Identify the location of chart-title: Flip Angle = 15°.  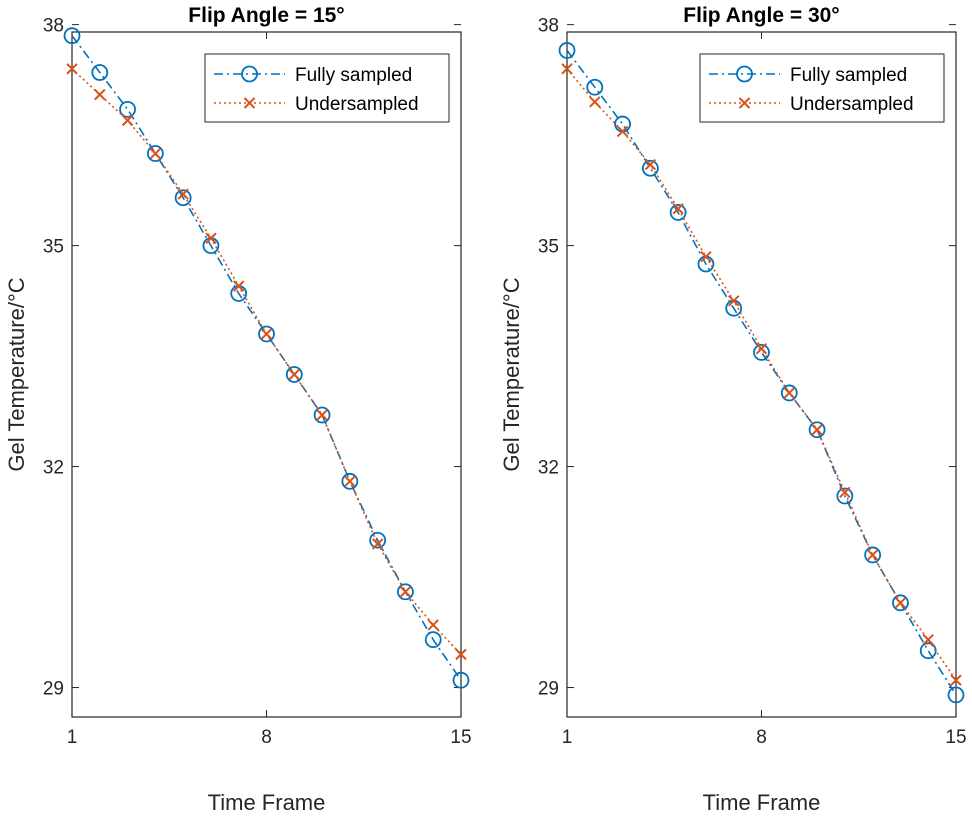
(266, 15).